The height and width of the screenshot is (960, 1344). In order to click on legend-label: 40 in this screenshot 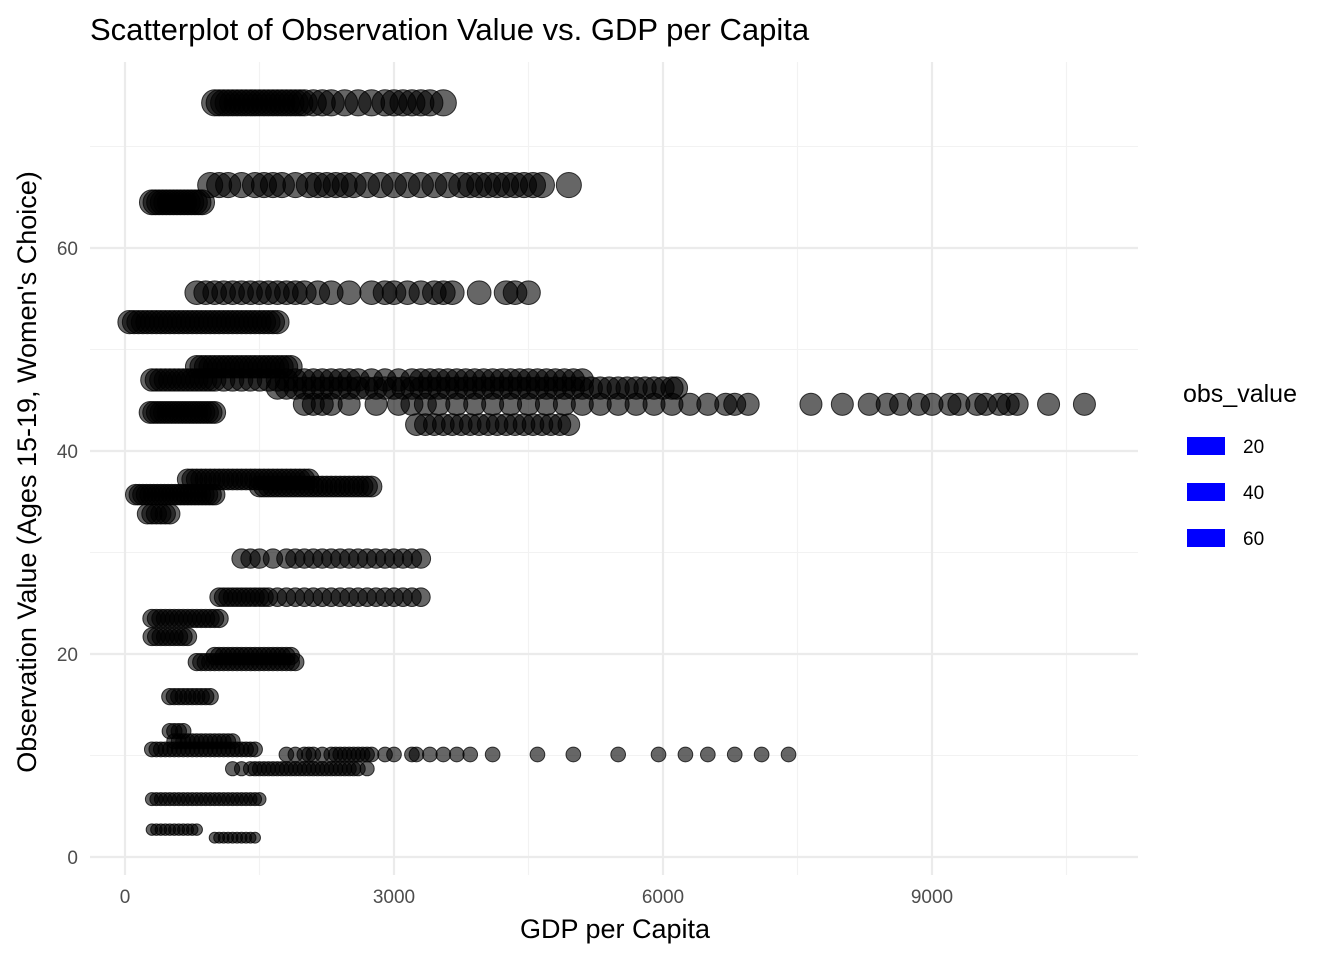, I will do `click(1253, 493)`.